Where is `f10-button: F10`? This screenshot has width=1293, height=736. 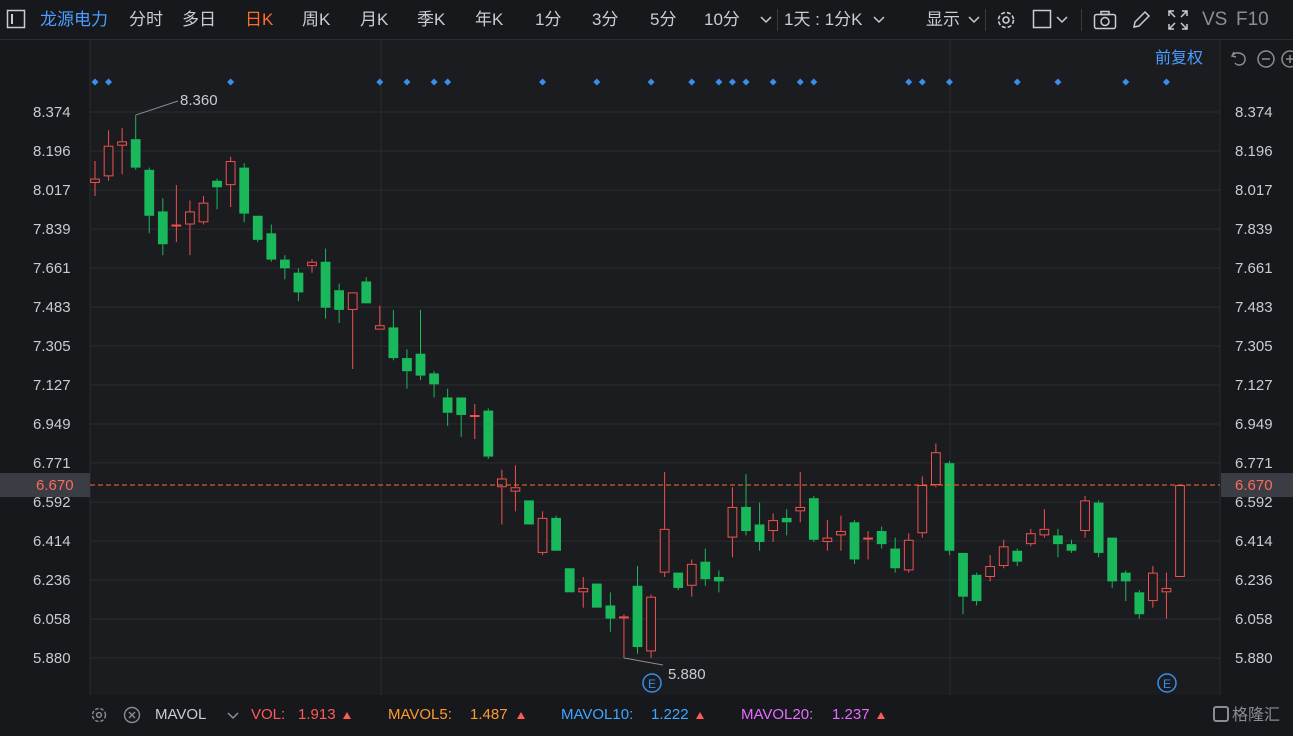
f10-button: F10 is located at coordinates (1252, 19).